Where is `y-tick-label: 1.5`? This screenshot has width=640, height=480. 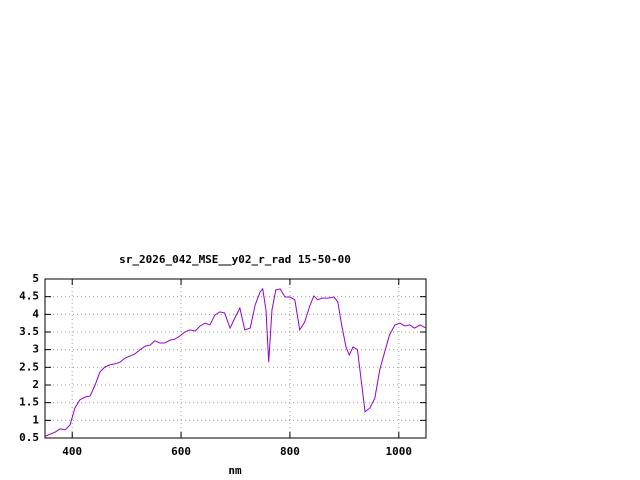
y-tick-label: 1.5 is located at coordinates (29, 402).